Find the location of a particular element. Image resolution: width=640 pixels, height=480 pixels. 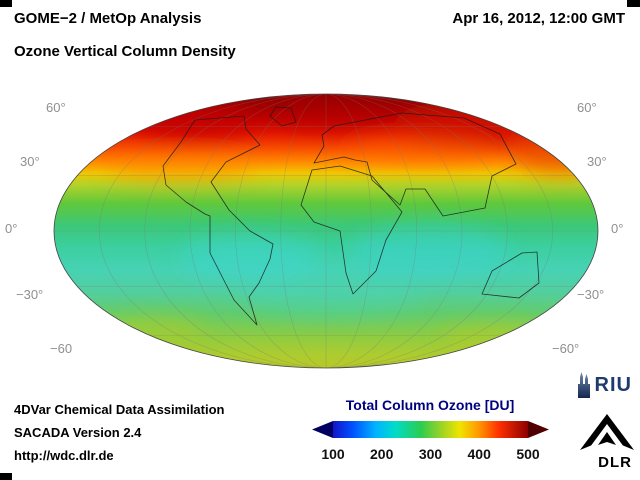

colorbar-tick: 100 is located at coordinates (333, 454).